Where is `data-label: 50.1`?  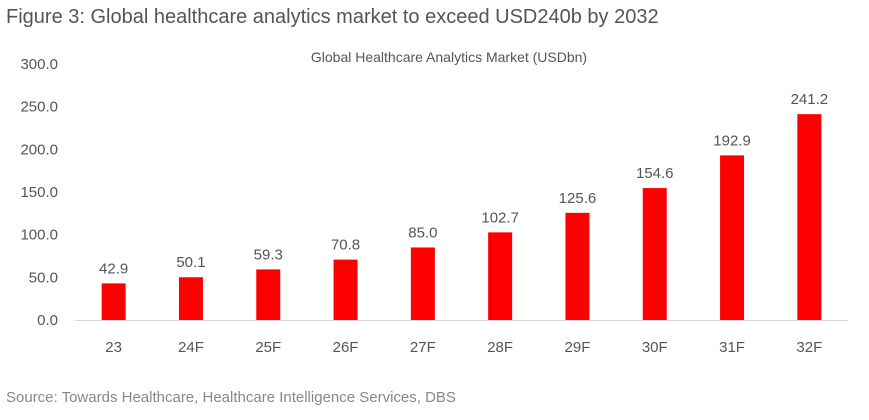 data-label: 50.1 is located at coordinates (190, 262).